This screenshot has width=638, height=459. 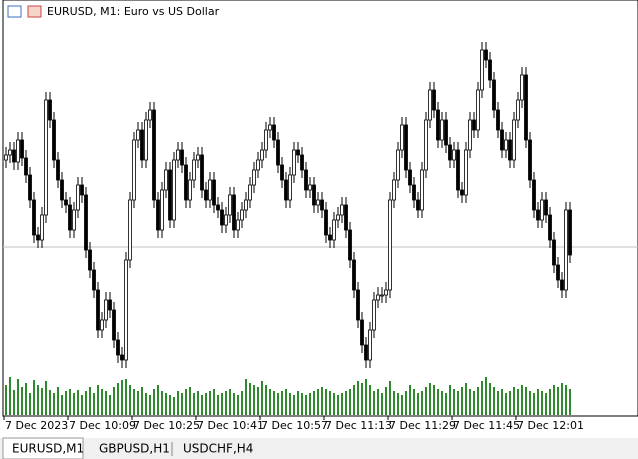 What do you see at coordinates (422, 425) in the screenshot?
I see `x-tick-label: 7 Dec 11:29` at bounding box center [422, 425].